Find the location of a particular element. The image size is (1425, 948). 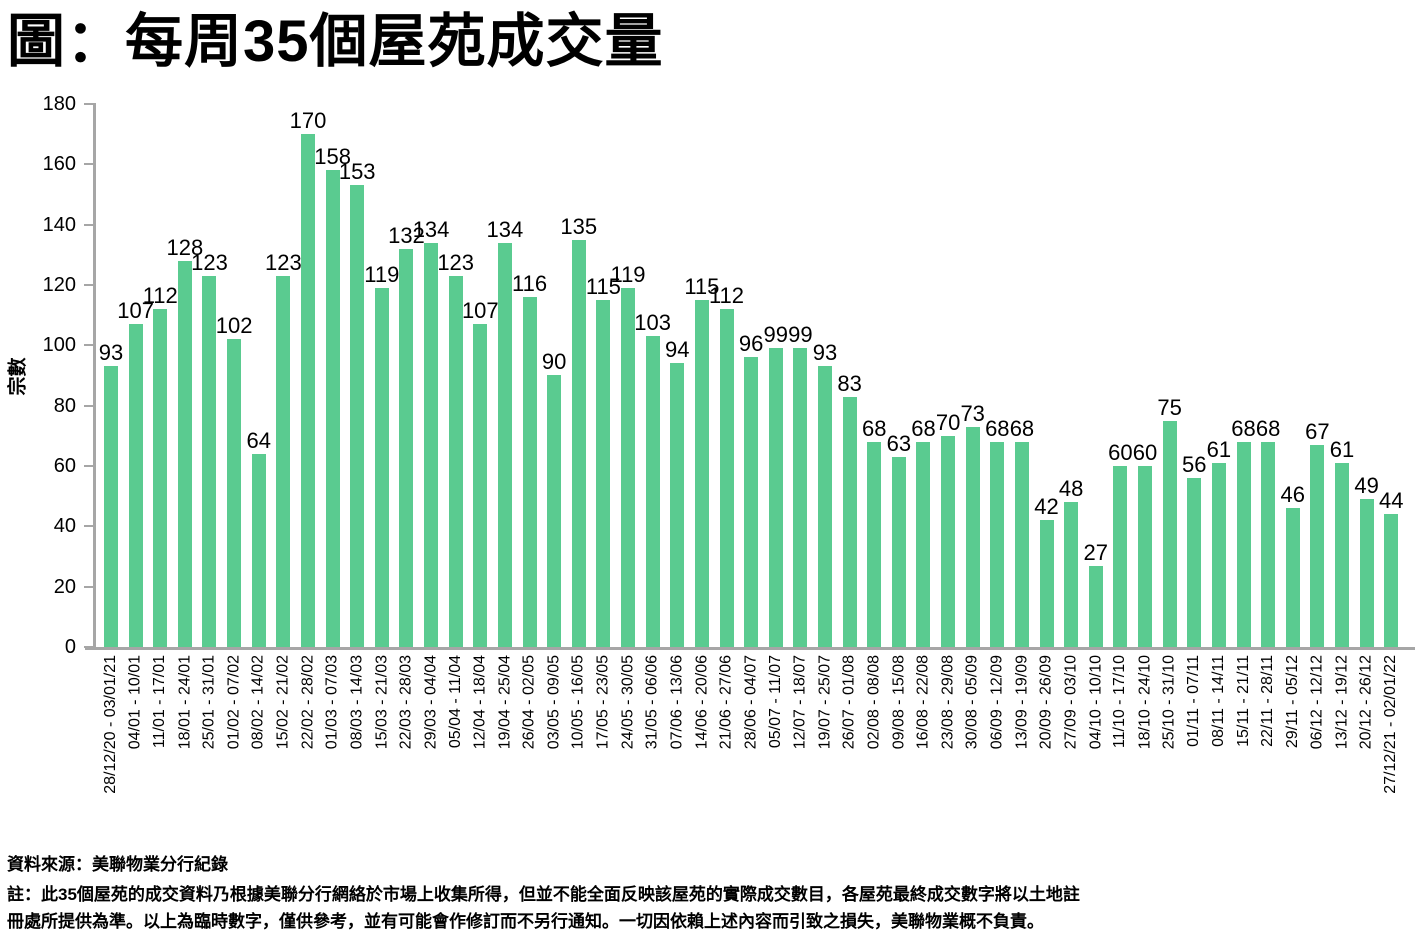

bar-value-label: 67 is located at coordinates (1317, 431).